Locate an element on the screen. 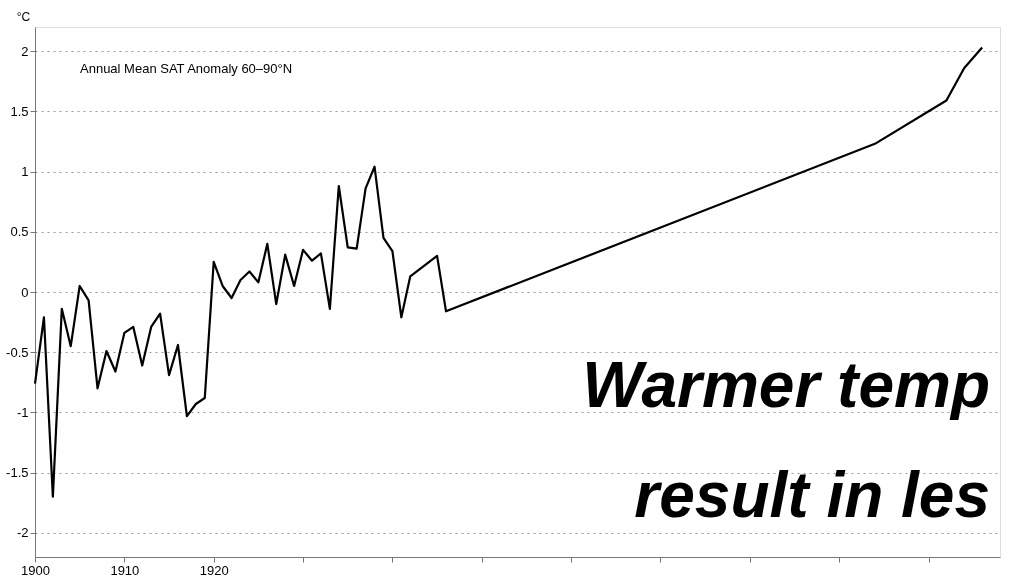  annotation: Warmer temp is located at coordinates (786, 385).